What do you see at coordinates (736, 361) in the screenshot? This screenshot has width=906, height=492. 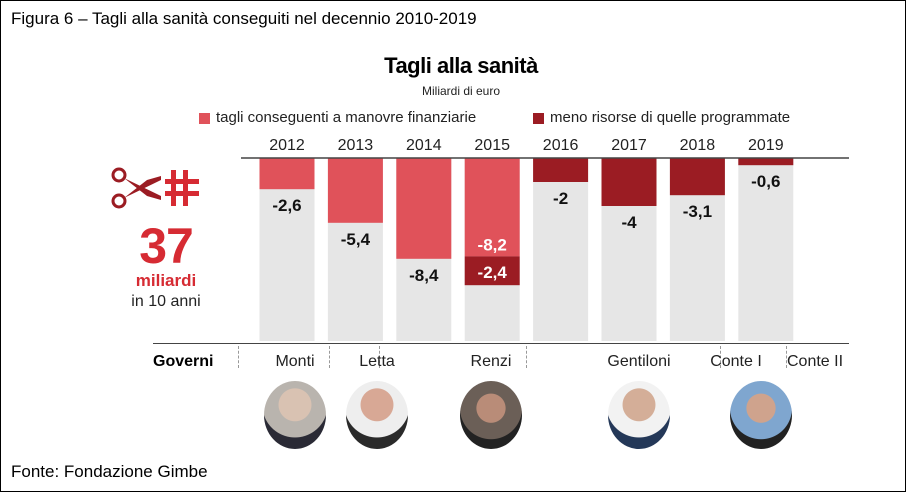 I see `government-conte-i: Conte I` at bounding box center [736, 361].